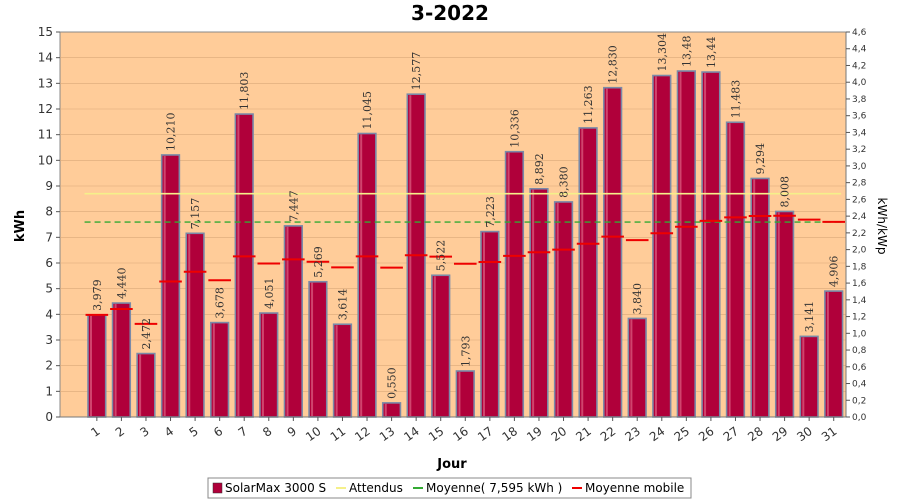  Describe the element at coordinates (804, 434) in the screenshot. I see `x-tick-label: 30` at that location.